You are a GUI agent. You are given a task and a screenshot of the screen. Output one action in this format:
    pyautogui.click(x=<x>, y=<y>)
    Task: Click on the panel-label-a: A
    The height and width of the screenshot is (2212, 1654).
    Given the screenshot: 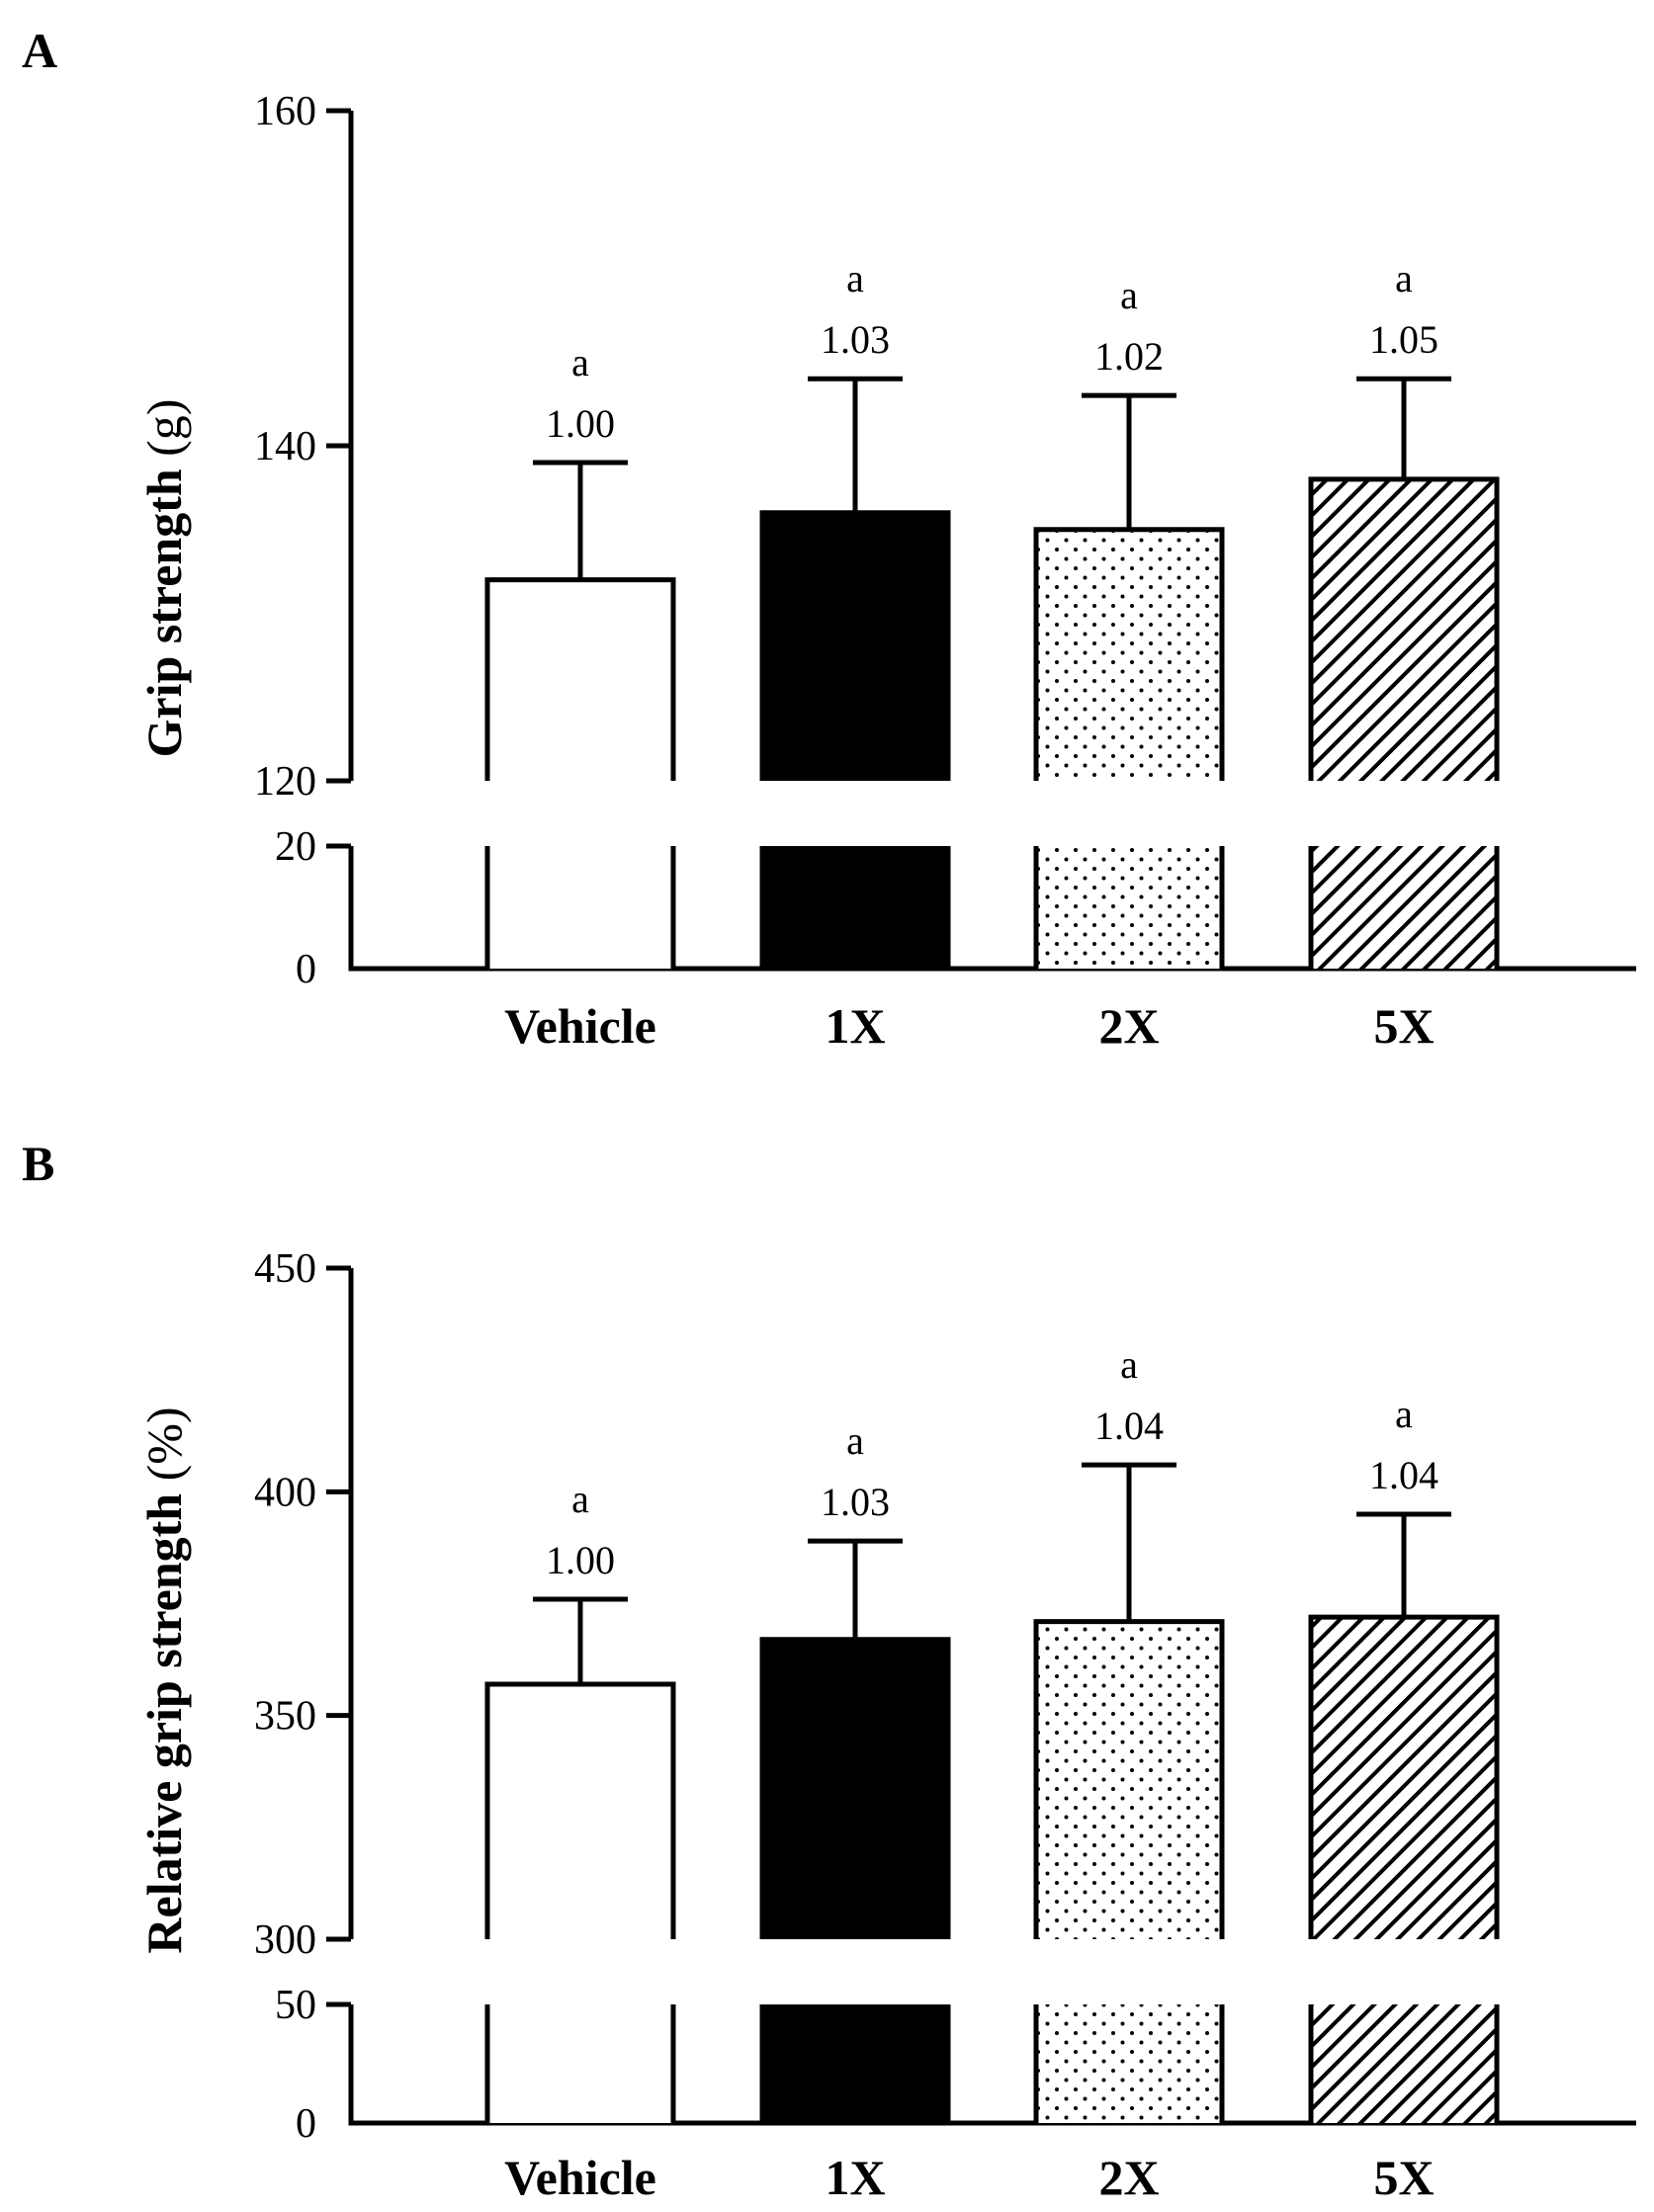 What is the action you would take?
    pyautogui.click(x=39, y=50)
    